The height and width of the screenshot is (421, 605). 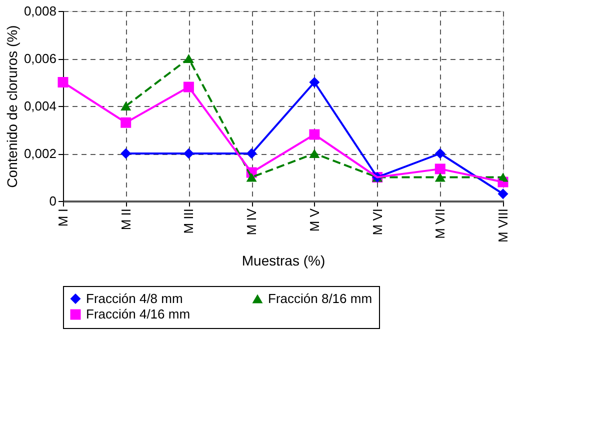 I want to click on y-tick-label: 0,002, so click(x=40, y=153).